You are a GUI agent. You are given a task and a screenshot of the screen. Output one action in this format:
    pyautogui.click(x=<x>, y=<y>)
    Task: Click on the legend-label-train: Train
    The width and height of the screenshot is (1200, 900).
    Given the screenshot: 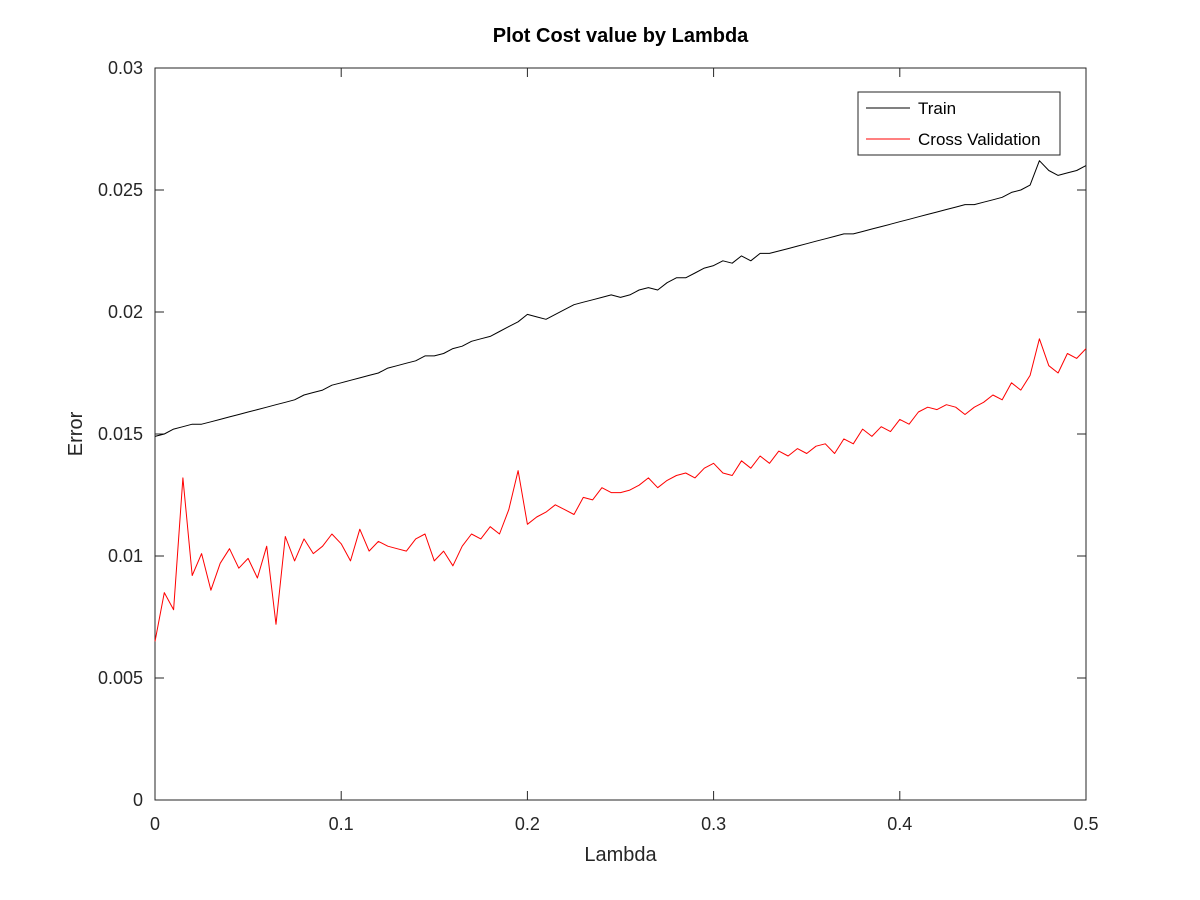 What is the action you would take?
    pyautogui.click(x=937, y=108)
    